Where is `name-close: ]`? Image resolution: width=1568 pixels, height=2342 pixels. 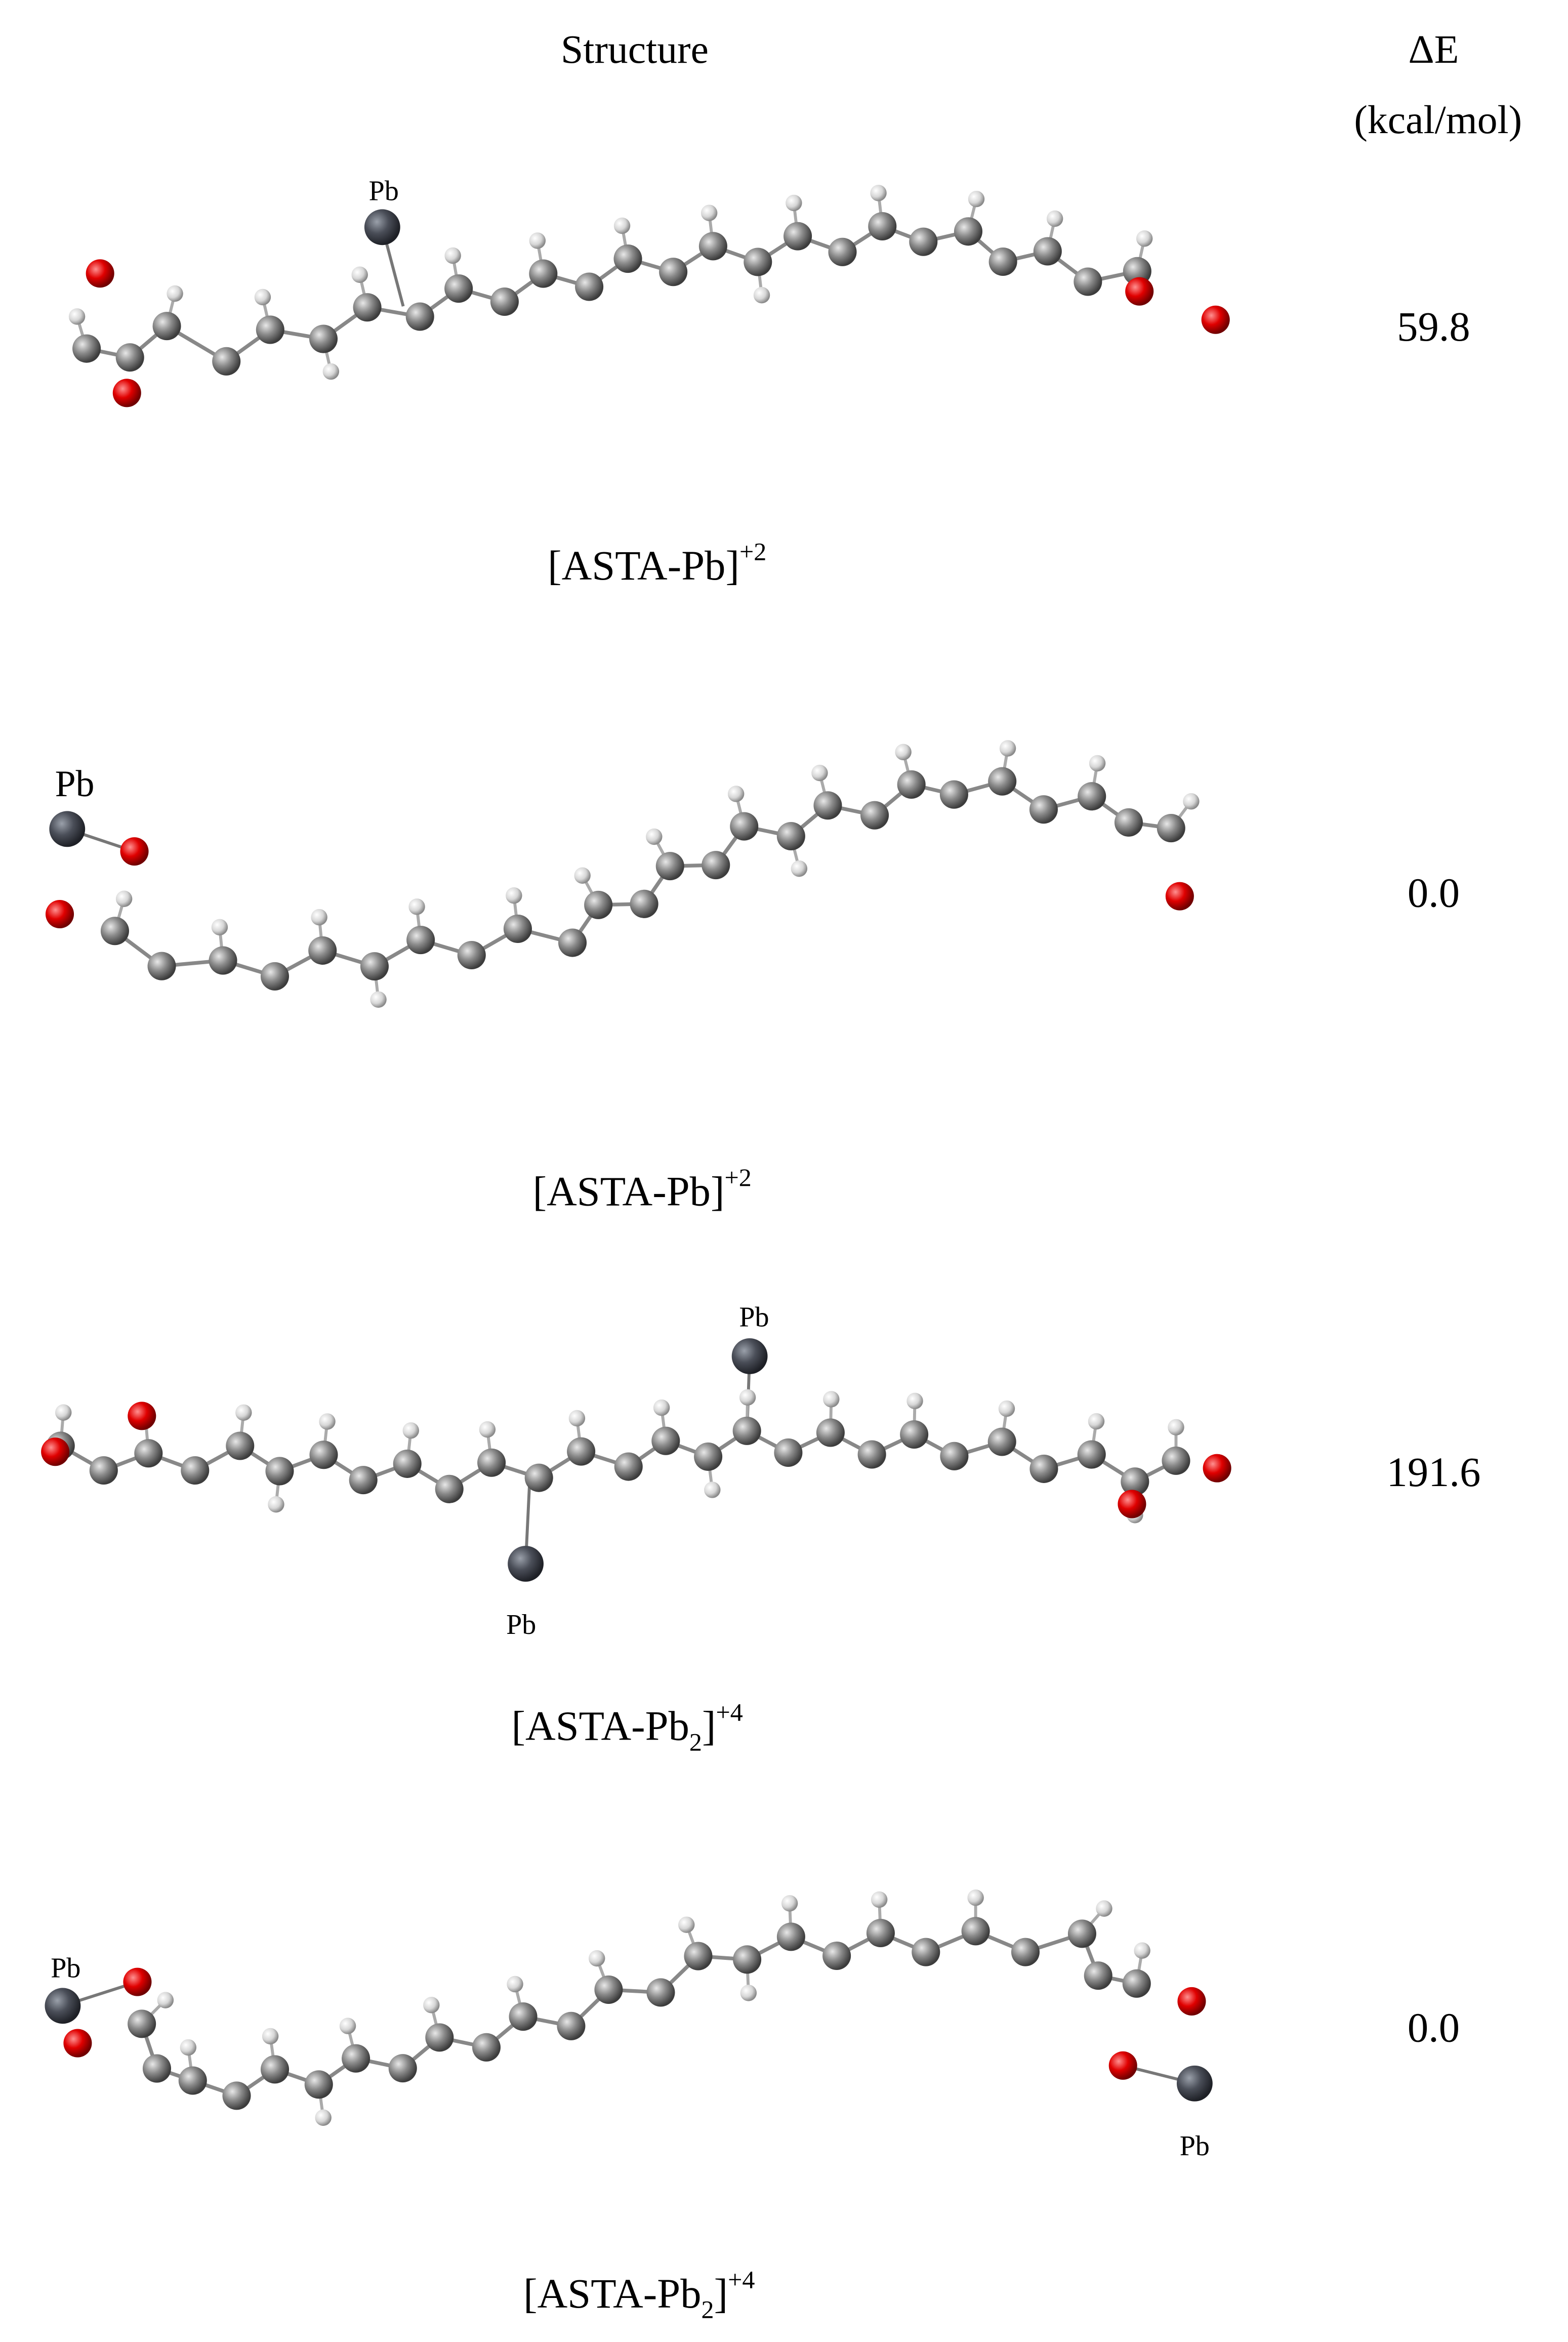
name-close: ] is located at coordinates (721, 2293).